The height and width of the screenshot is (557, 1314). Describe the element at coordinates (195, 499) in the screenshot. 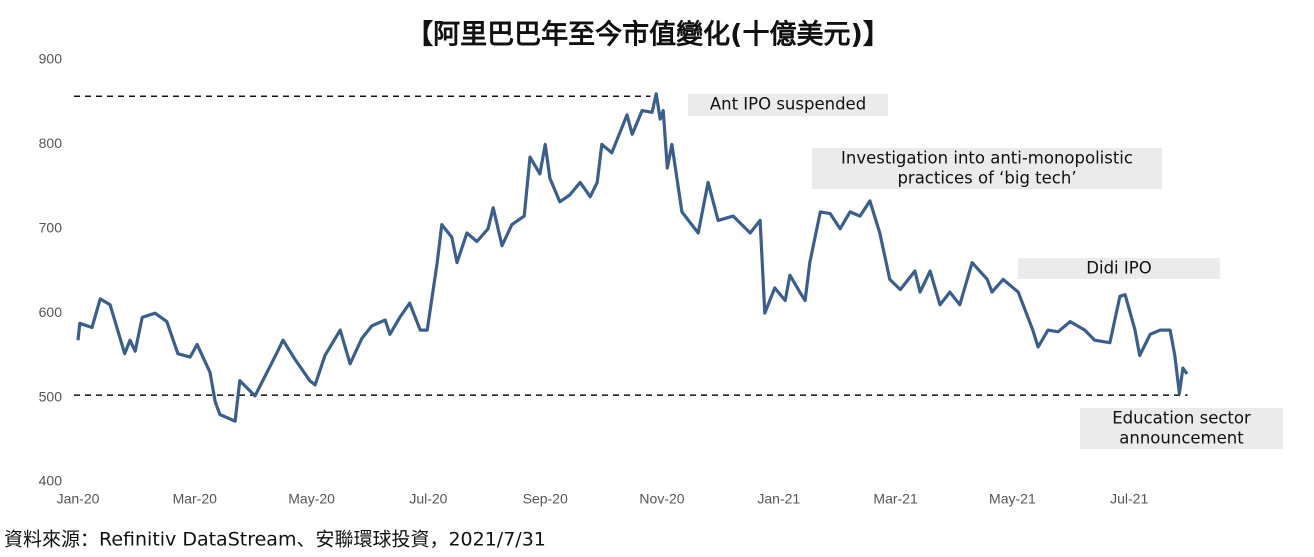

I see `x-tick-label: Mar-20` at that location.